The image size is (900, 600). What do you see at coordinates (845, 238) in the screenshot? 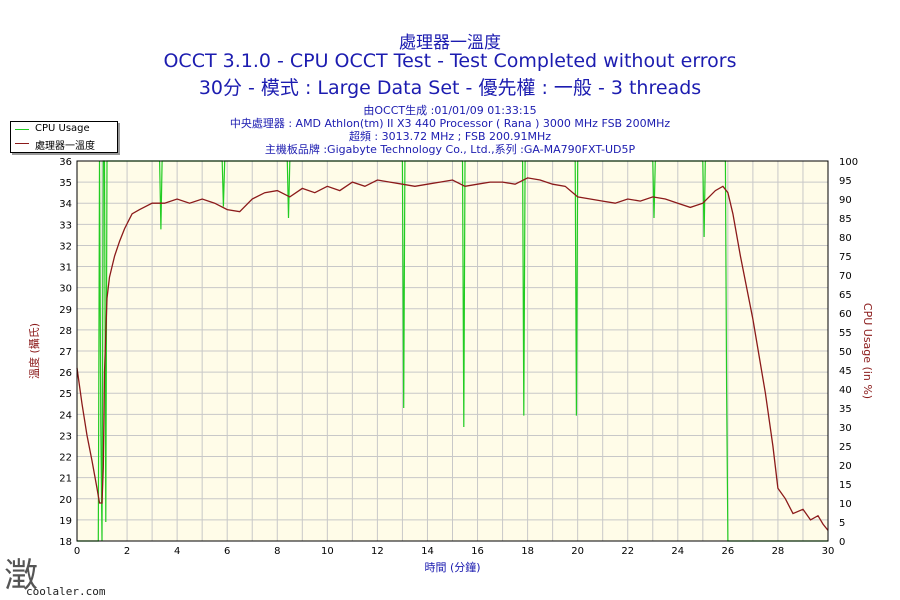
I see `y-right-tick-label: 80` at bounding box center [845, 238].